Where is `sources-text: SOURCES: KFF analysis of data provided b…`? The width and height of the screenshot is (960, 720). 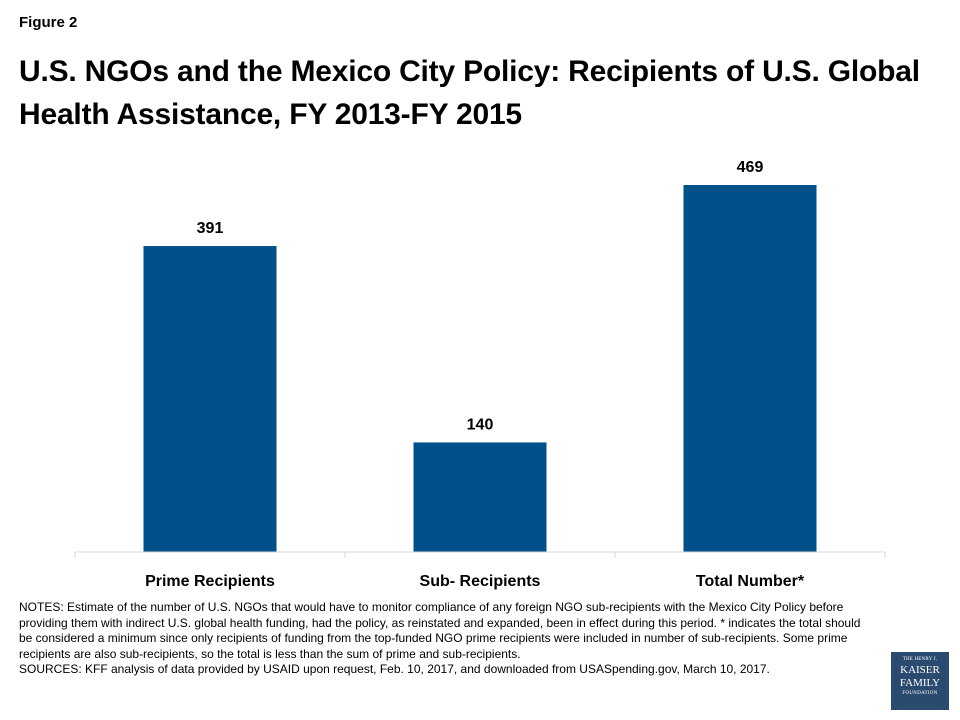 sources-text: SOURCES: KFF analysis of data provided b… is located at coordinates (394, 669).